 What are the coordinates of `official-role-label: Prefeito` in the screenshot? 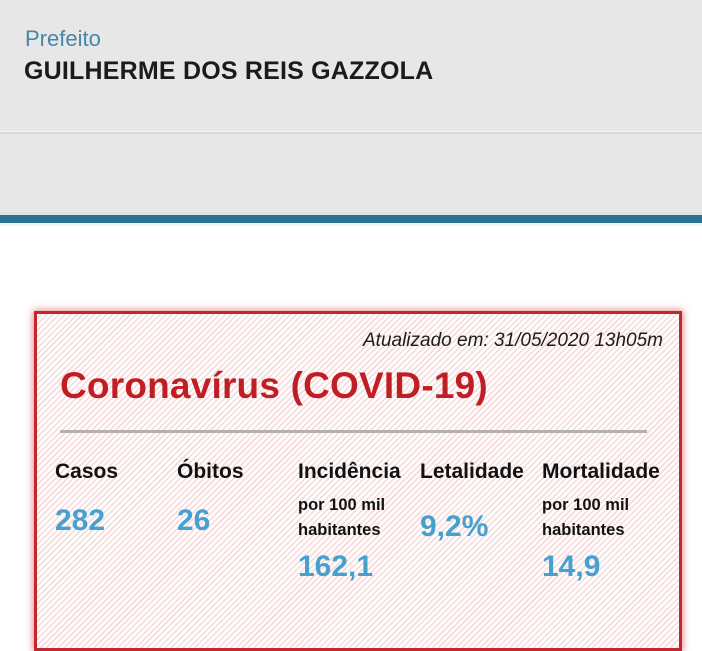 It's located at (63, 38).